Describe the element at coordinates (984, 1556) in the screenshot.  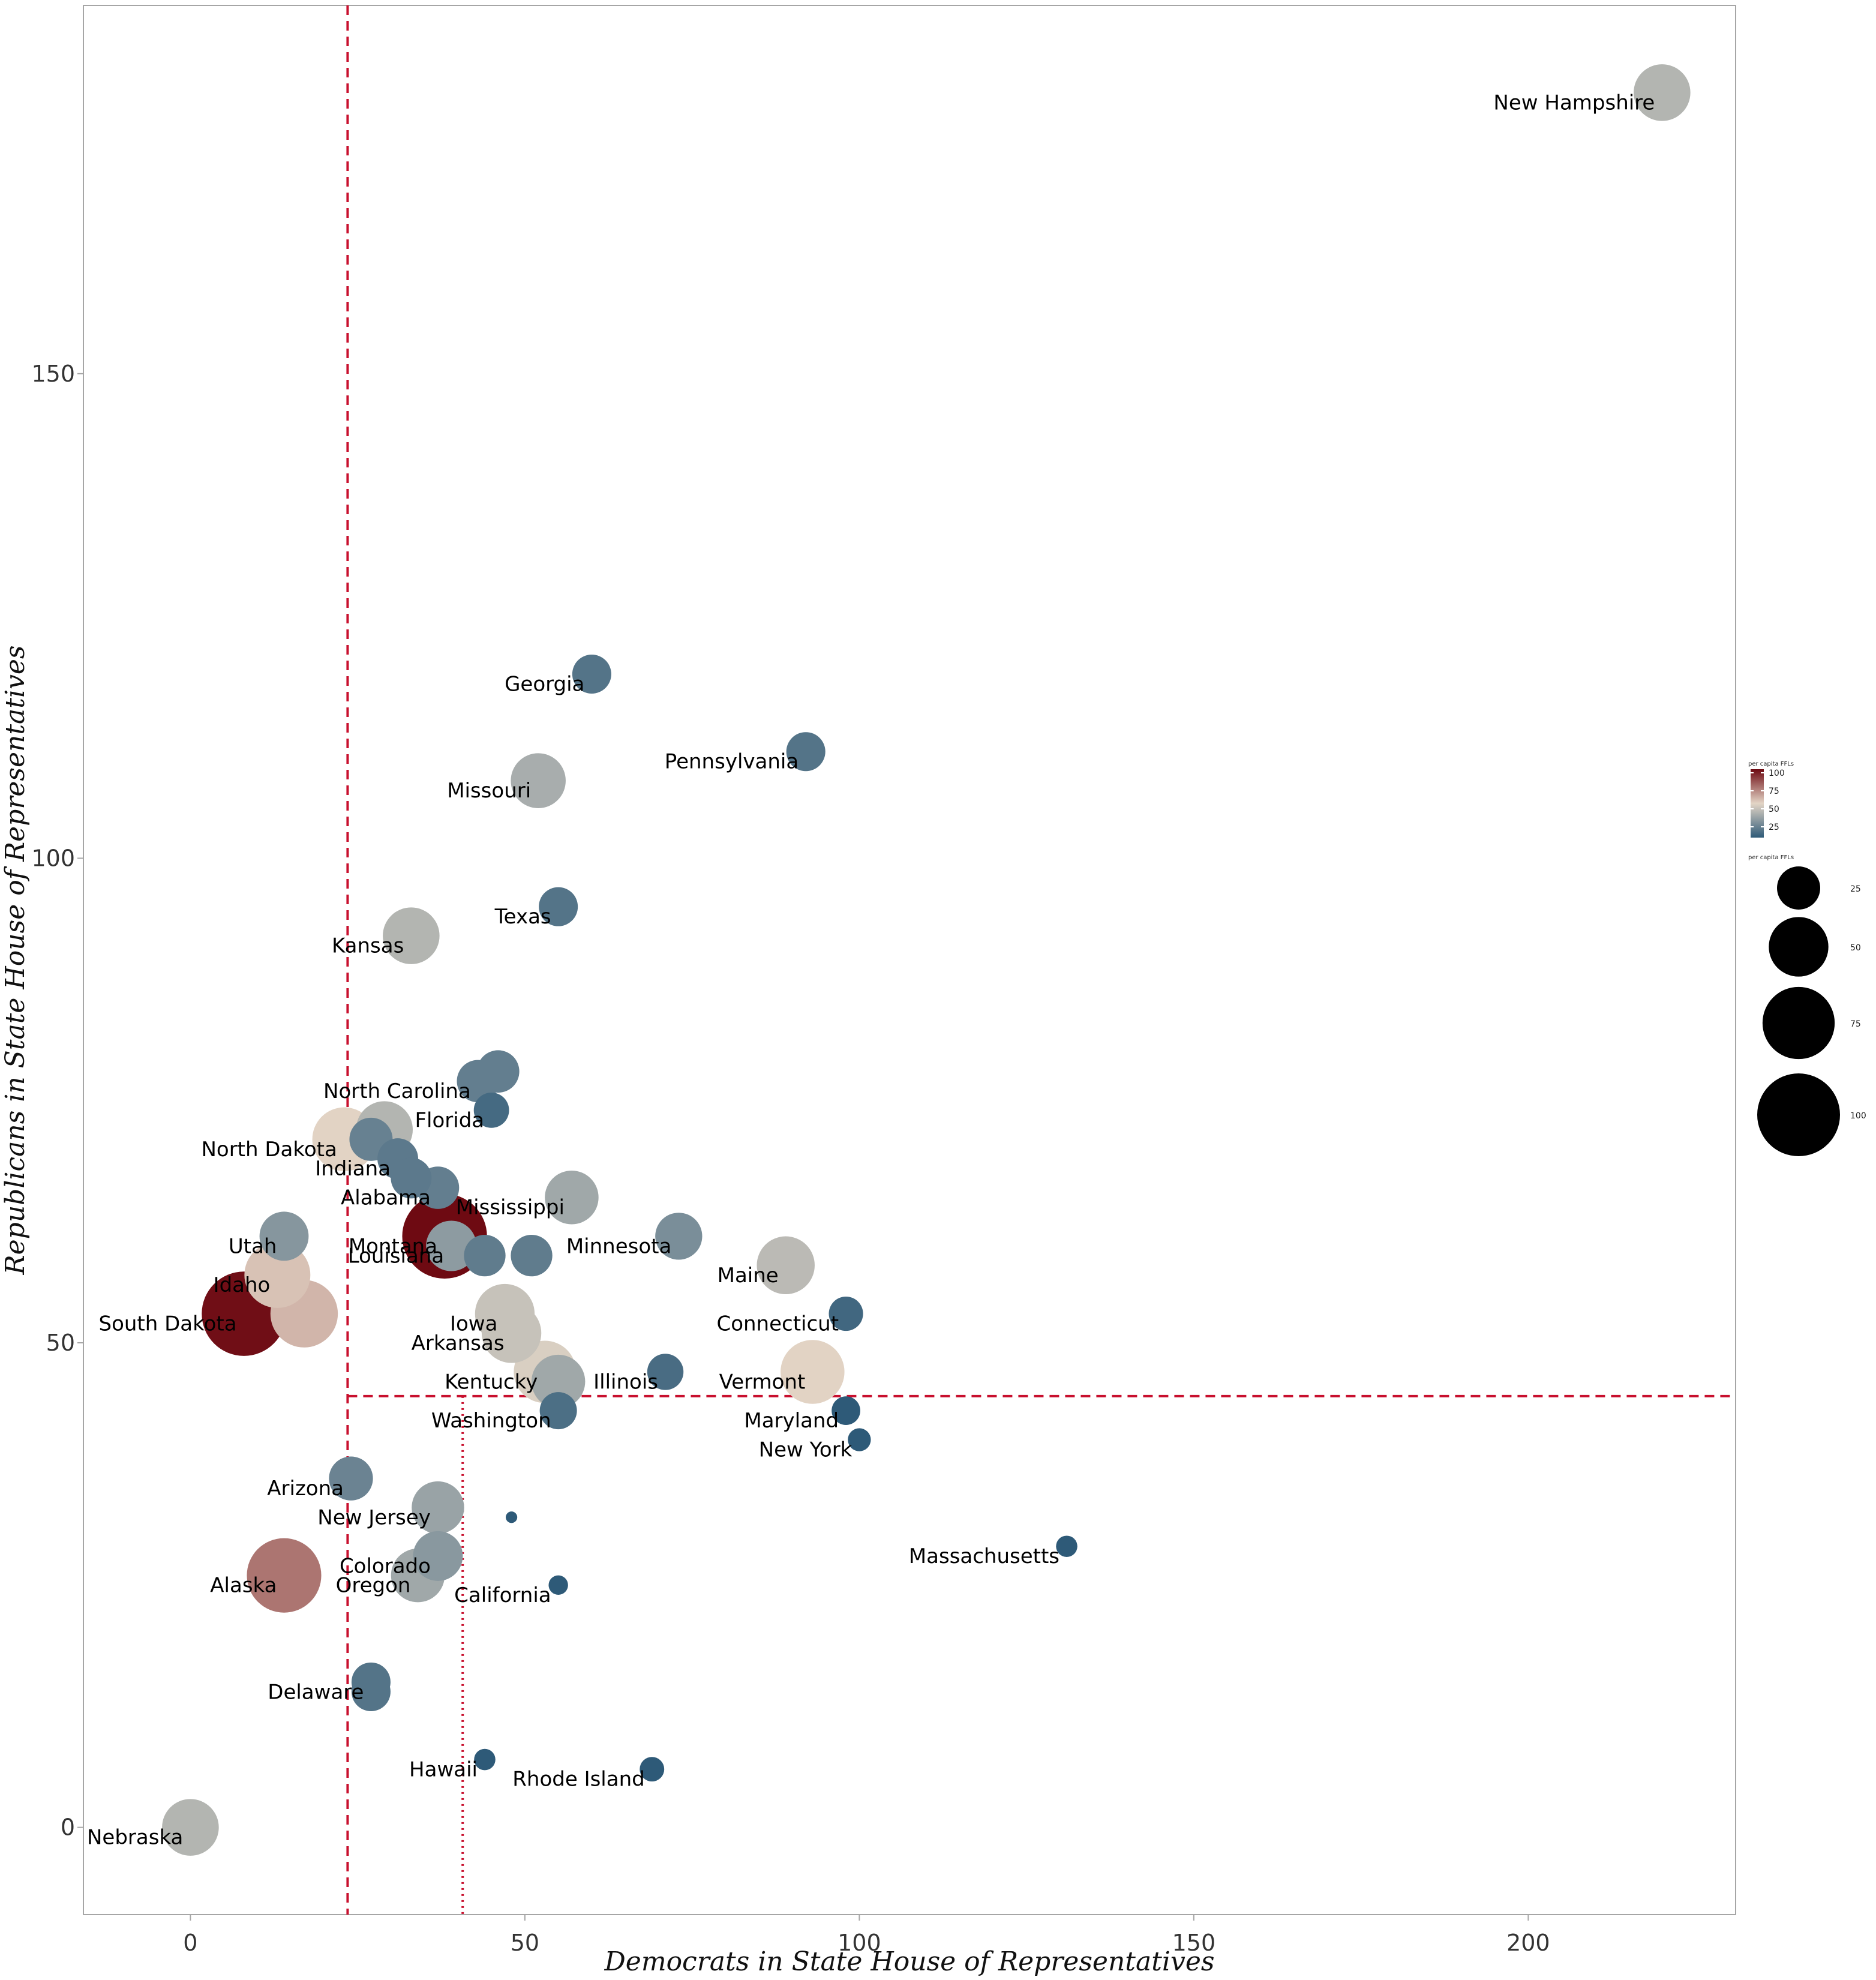
I see `point-label-massachusetts: Massachusetts` at that location.